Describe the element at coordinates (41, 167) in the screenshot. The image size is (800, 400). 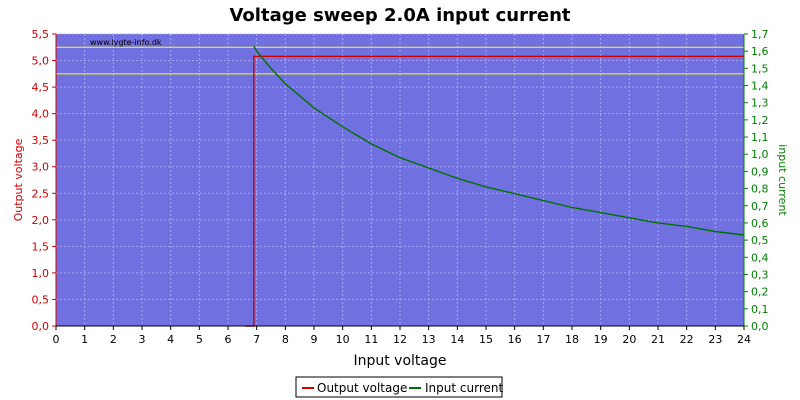
I see `left-tick-label: 3,0` at that location.